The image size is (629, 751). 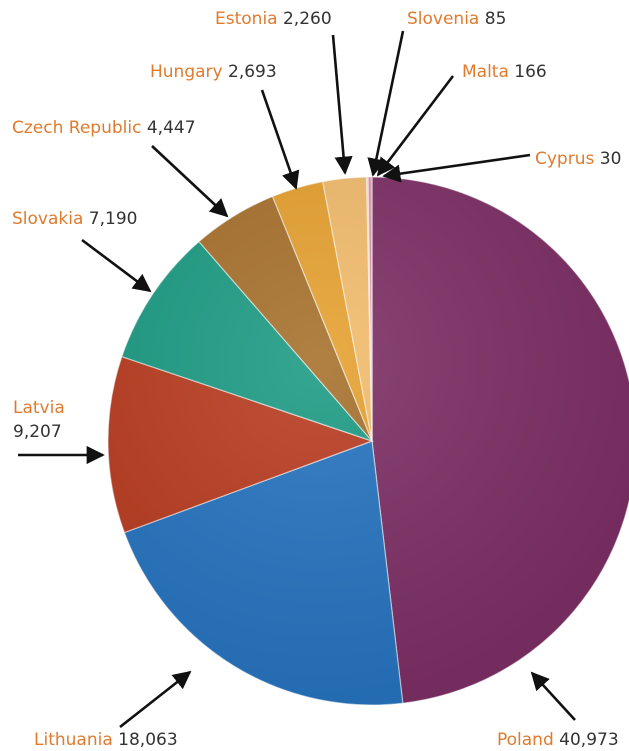 What do you see at coordinates (190, 181) in the screenshot?
I see `arrow-czech-republic` at bounding box center [190, 181].